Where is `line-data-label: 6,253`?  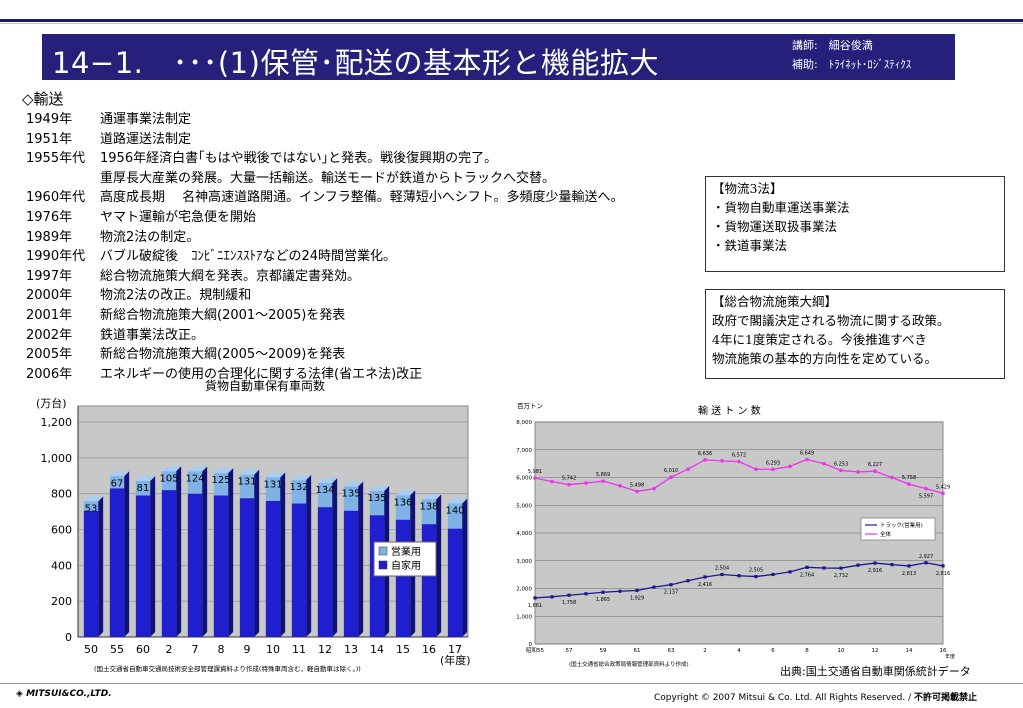
line-data-label: 6,253 is located at coordinates (841, 464).